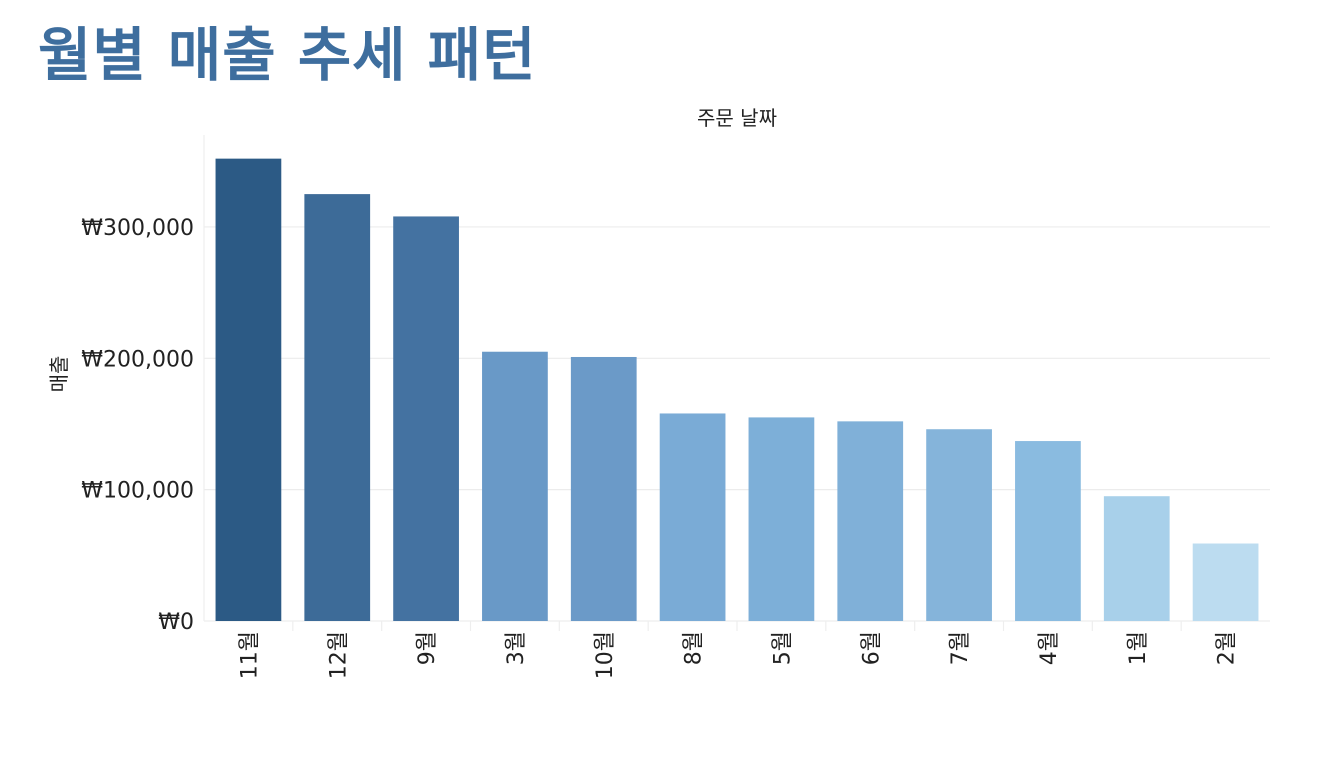 The height and width of the screenshot is (784, 1344). I want to click on y-axis-label: 매출, so click(59, 374).